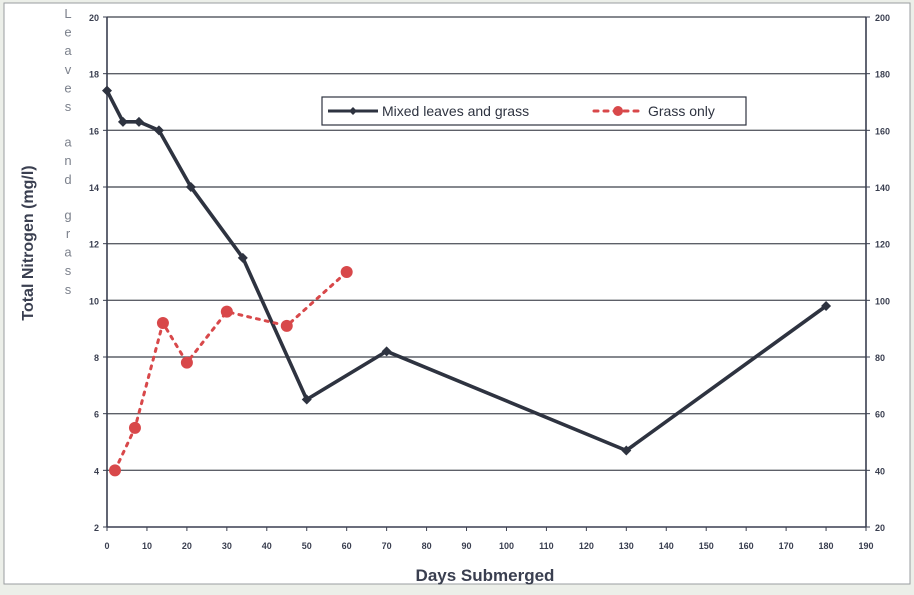  I want to click on x-tick-label: 130, so click(626, 546).